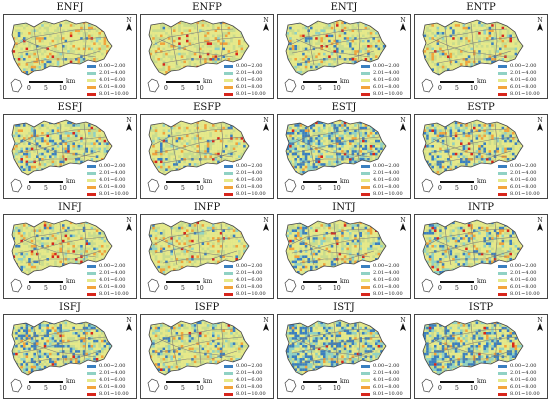  Describe the element at coordinates (29, 88) in the screenshot. I see `scale-tick: 0` at that location.